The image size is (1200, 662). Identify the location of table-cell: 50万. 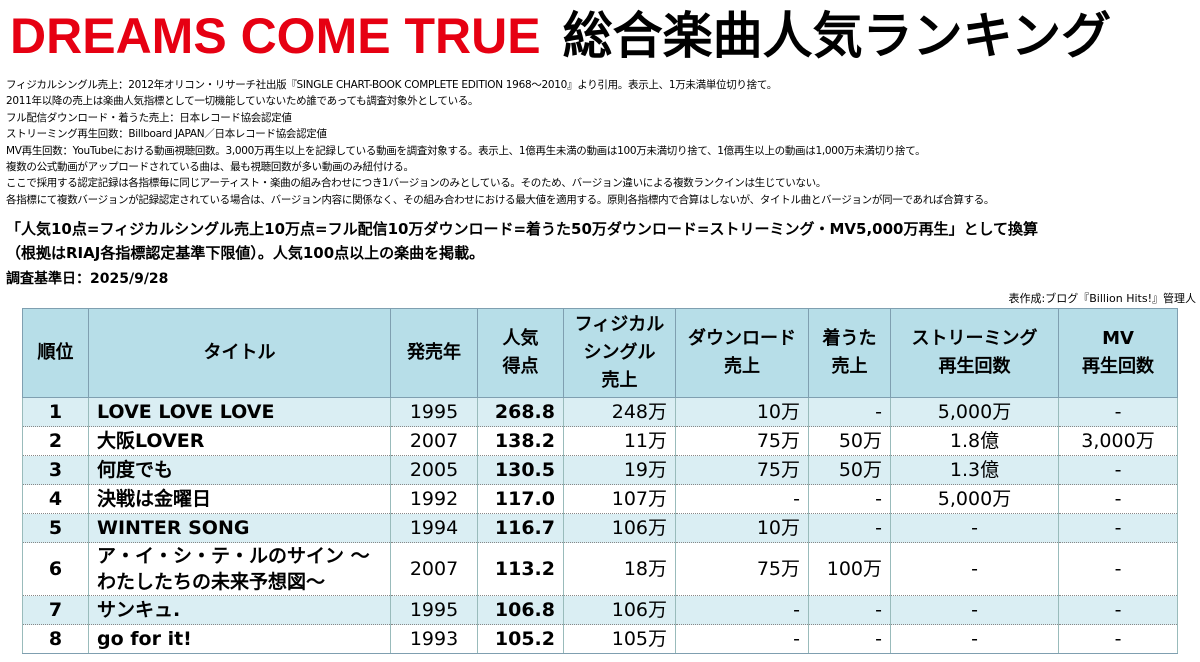
(849, 441).